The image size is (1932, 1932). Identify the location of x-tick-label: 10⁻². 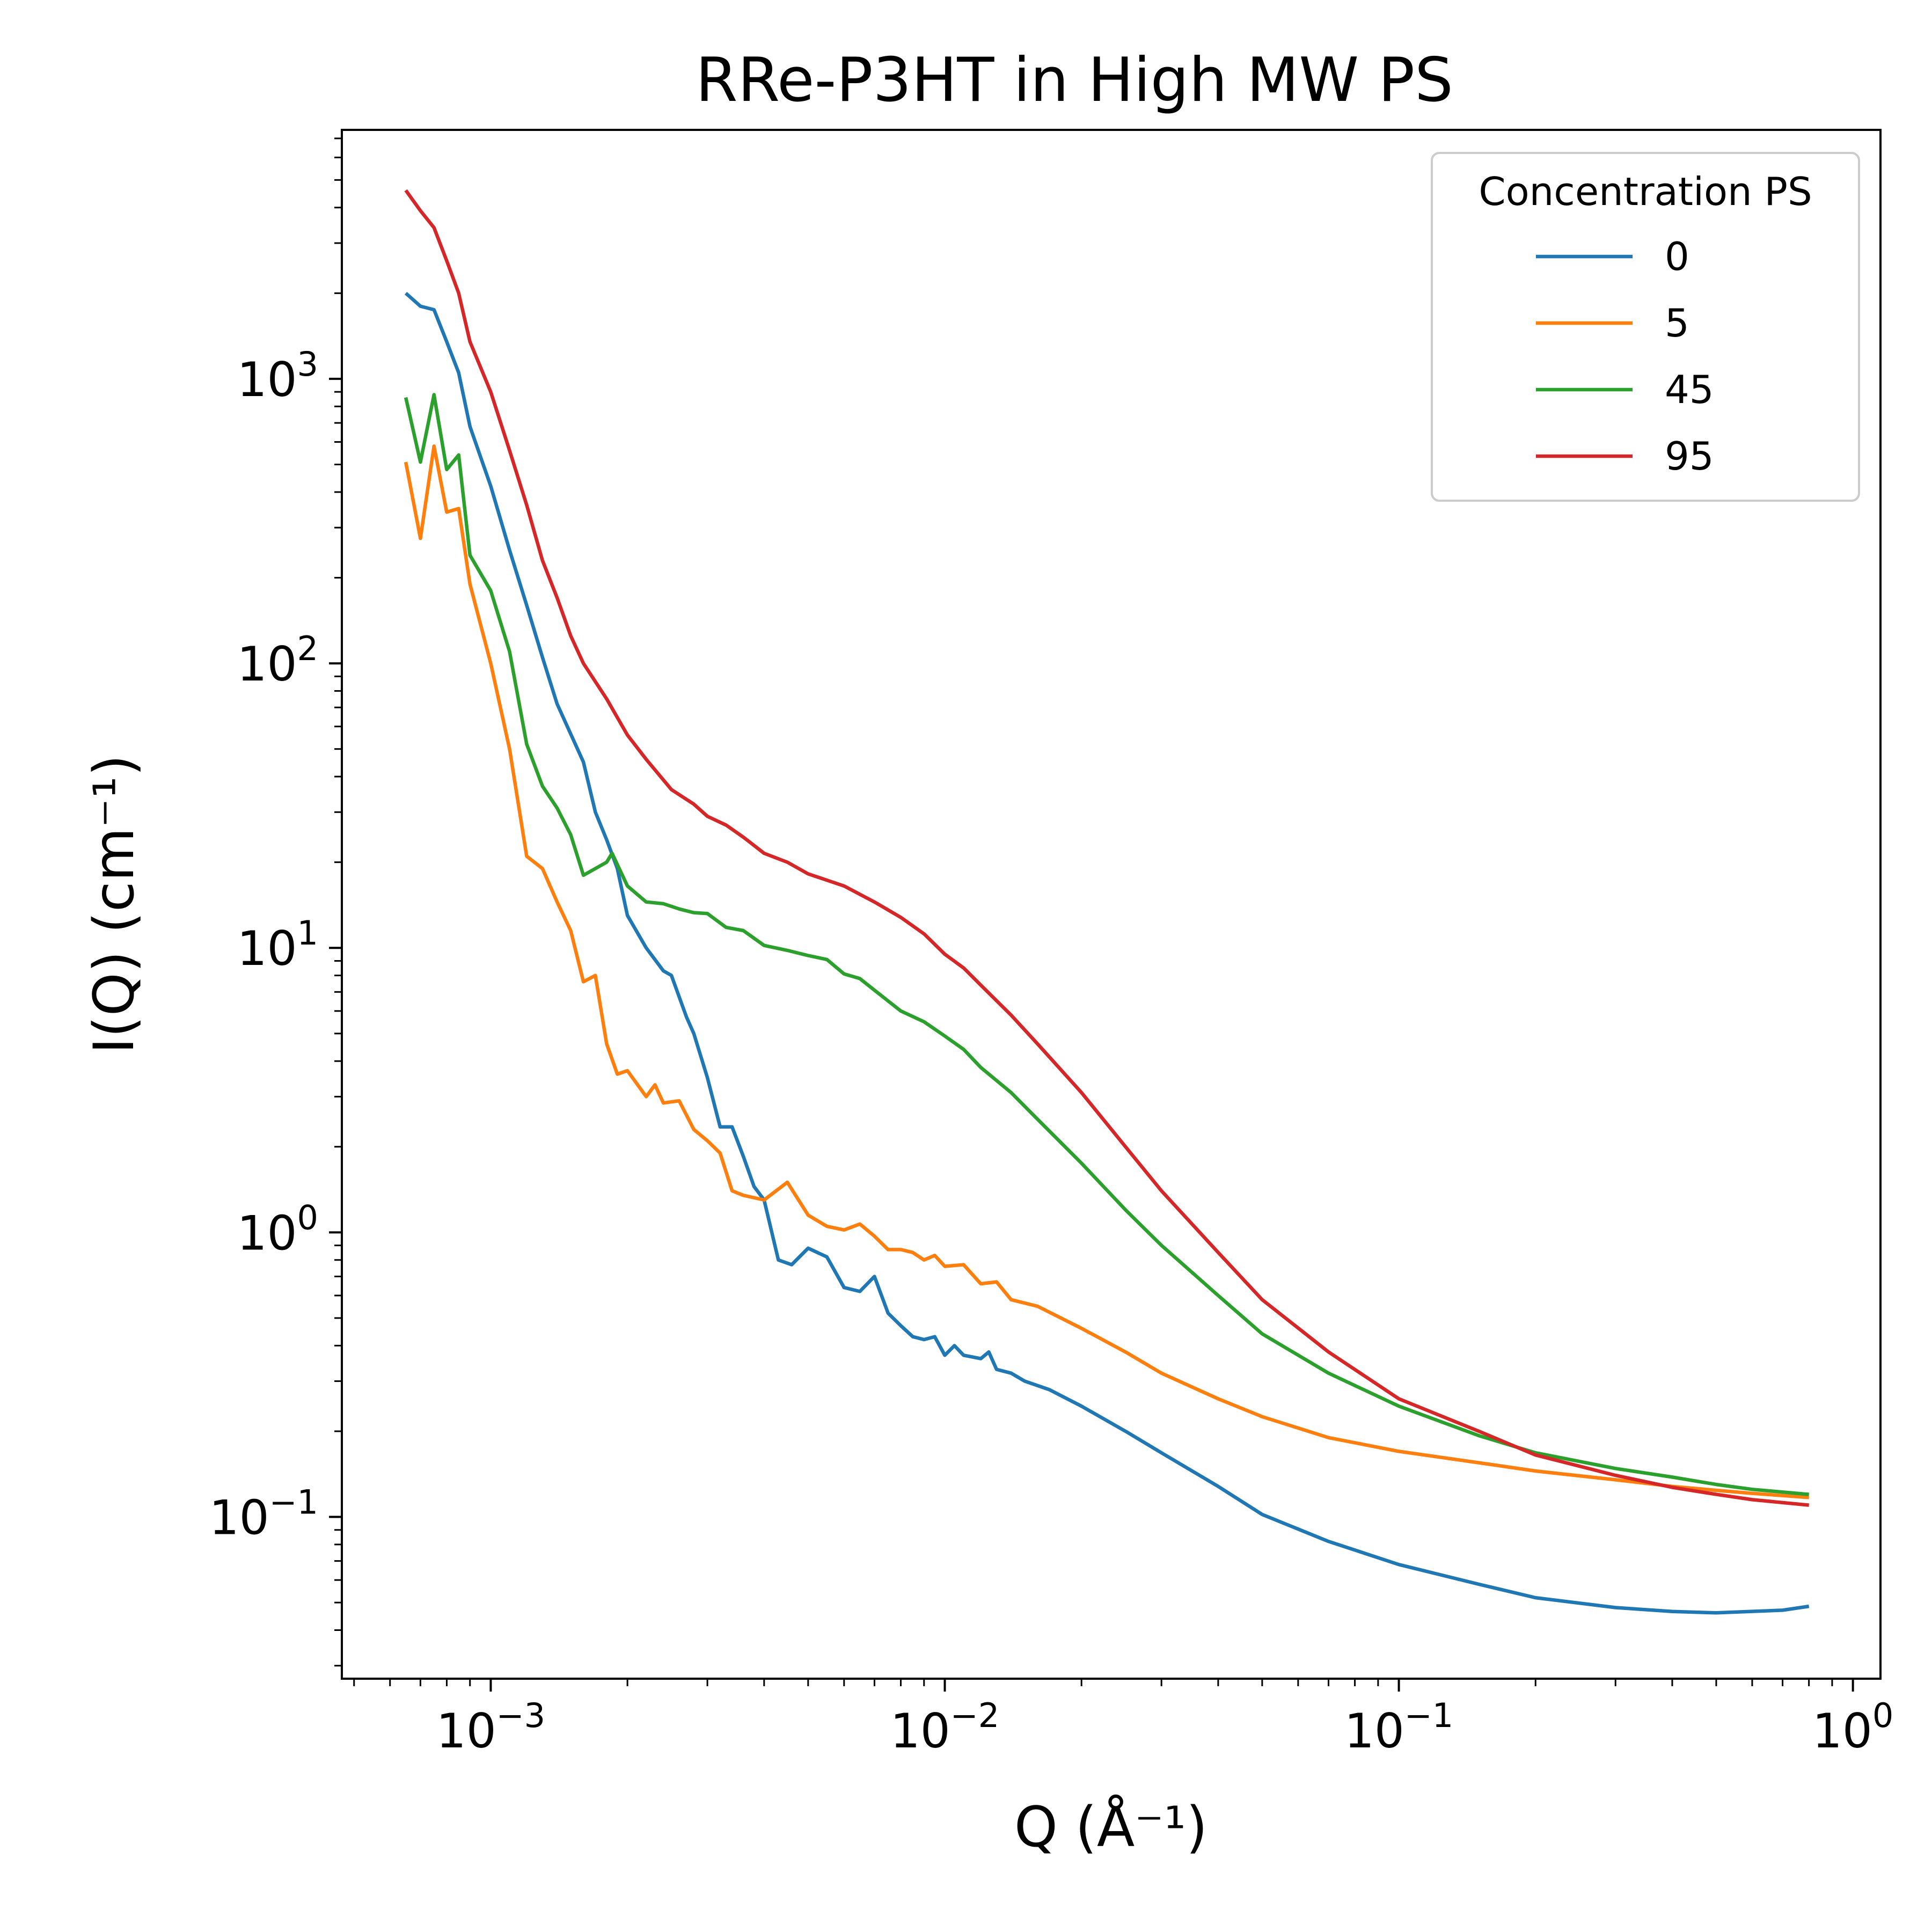
(944, 1727).